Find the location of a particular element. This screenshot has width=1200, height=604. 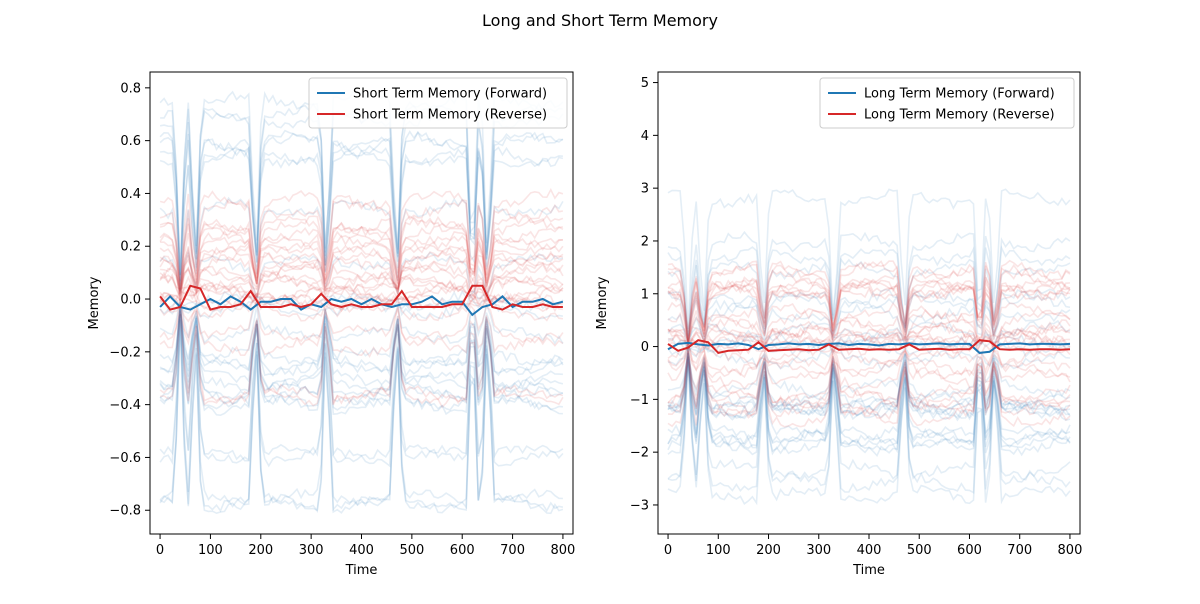

y-tick-label: −0.8 is located at coordinates (125, 511).